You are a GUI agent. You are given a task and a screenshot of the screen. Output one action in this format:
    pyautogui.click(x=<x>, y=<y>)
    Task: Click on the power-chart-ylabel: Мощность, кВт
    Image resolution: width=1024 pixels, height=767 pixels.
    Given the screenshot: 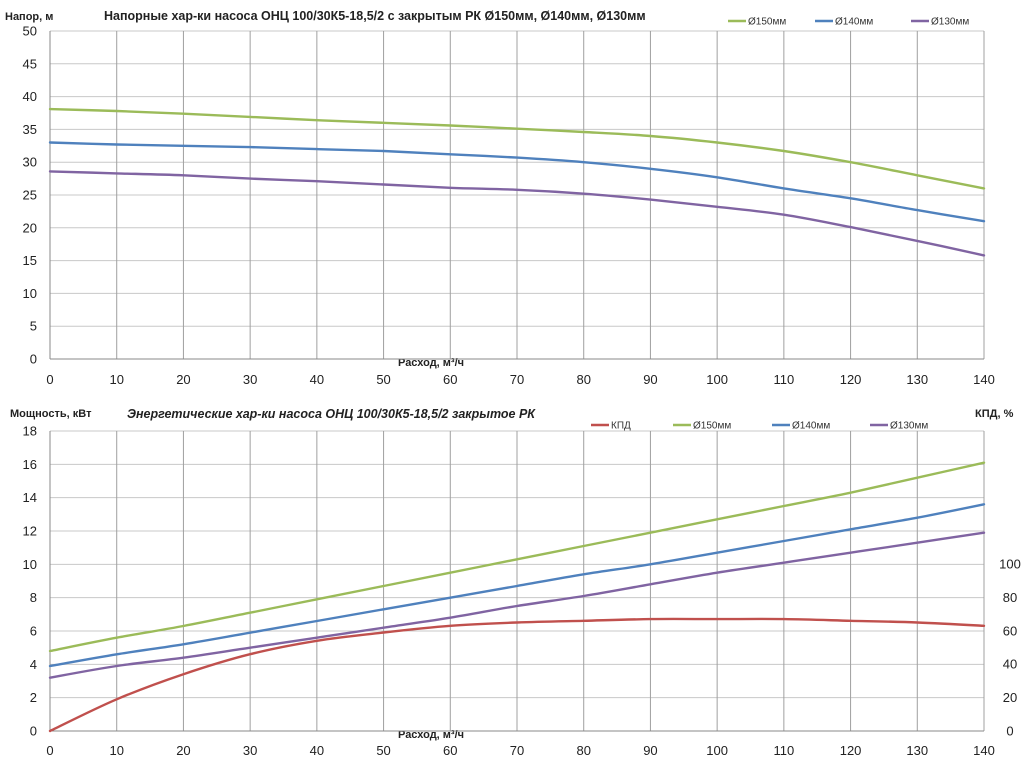 What is the action you would take?
    pyautogui.click(x=51, y=414)
    